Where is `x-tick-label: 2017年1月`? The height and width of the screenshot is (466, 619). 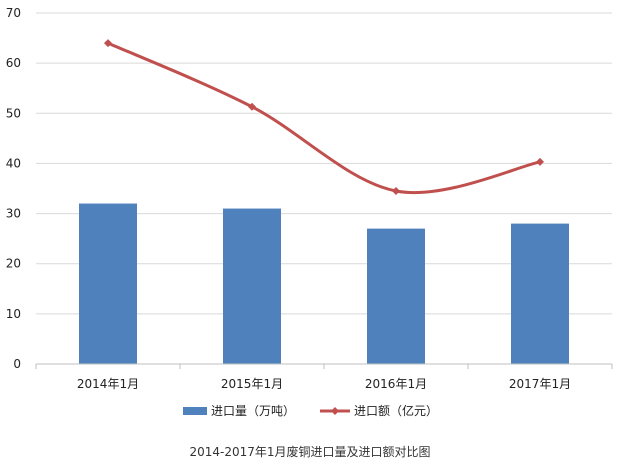
x-tick-label: 2017年1月 is located at coordinates (540, 384).